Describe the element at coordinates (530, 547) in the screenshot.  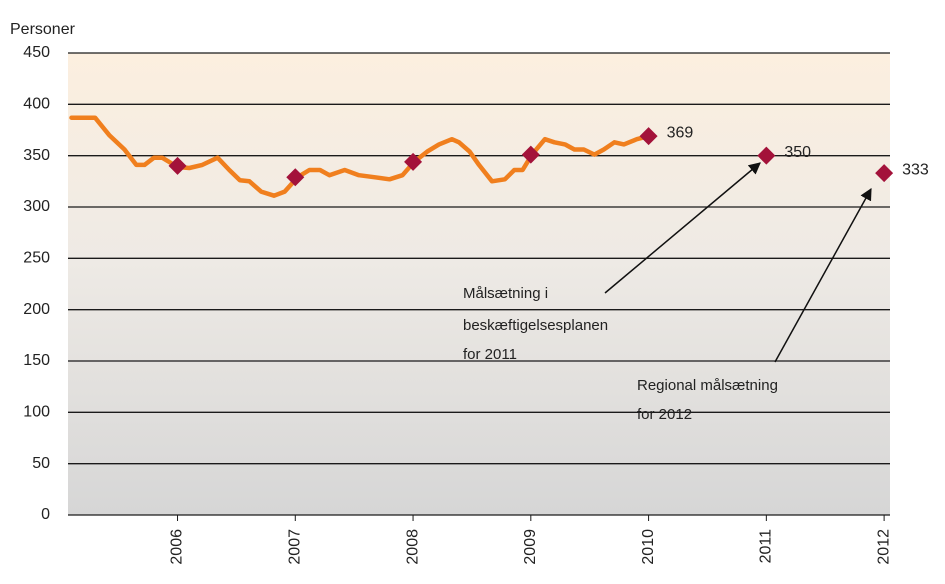
I see `x-tick-label: 2009` at that location.